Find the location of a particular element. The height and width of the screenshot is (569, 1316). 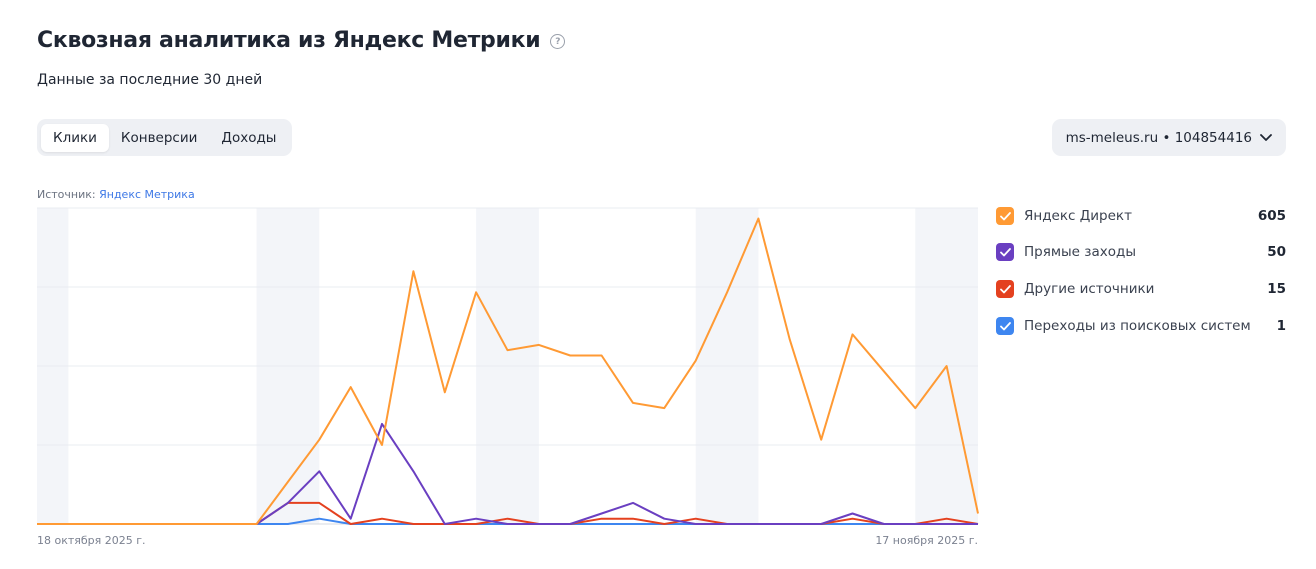

data-source: Источник: Яндекс Метрика is located at coordinates (116, 194).